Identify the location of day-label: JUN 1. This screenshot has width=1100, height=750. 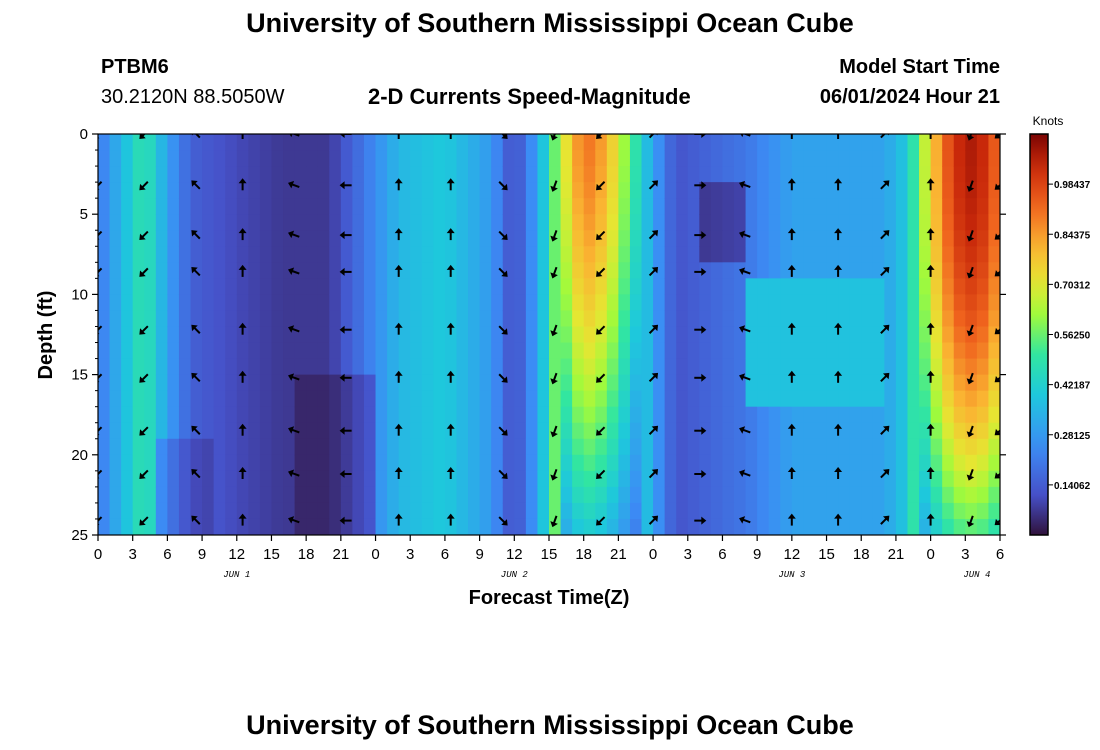
(236, 575).